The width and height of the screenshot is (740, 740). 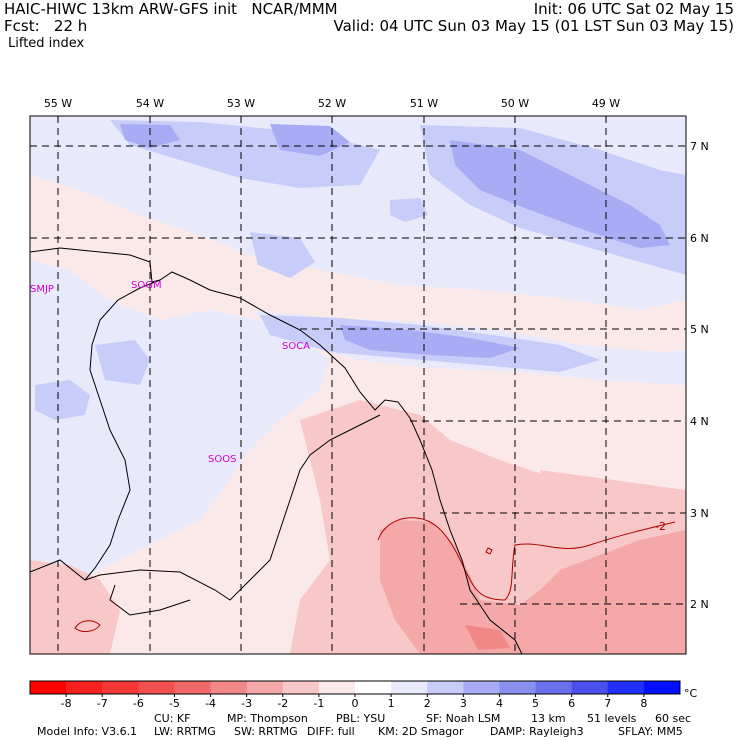 What do you see at coordinates (612, 718) in the screenshot?
I see `levels-info: 51 levels` at bounding box center [612, 718].